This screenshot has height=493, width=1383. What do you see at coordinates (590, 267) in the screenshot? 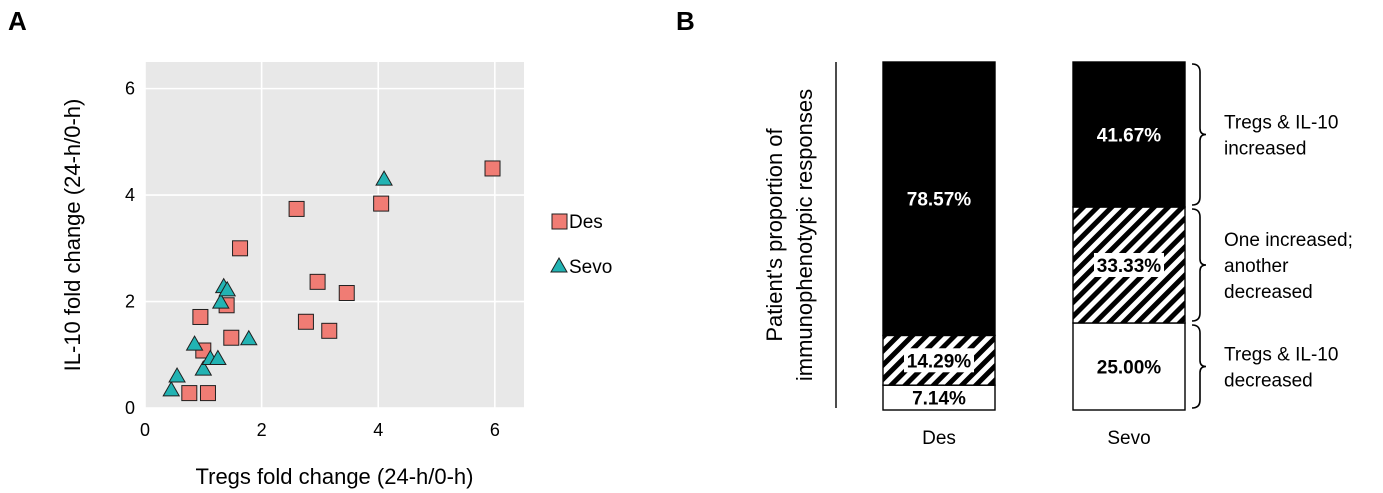
I see `legend-label-sevo: Sevo` at bounding box center [590, 267].